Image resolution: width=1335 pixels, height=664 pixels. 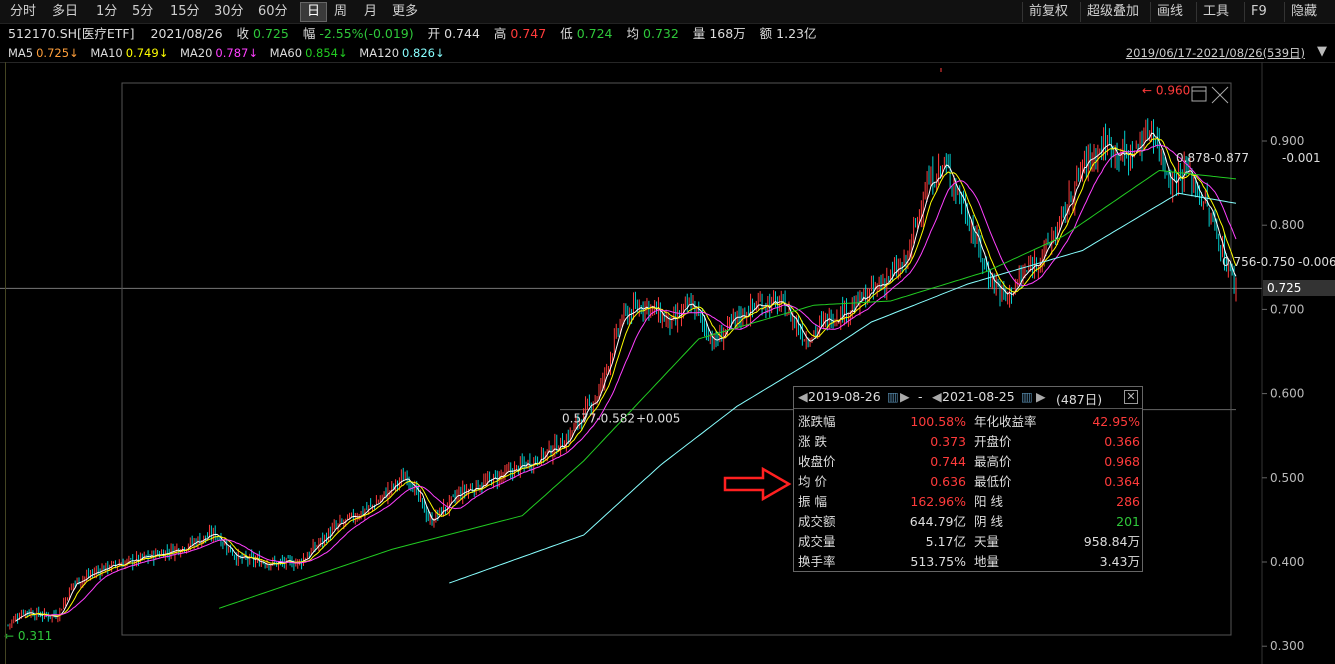 I want to click on overlay-button: 超级叠加, so click(x=1112, y=12).